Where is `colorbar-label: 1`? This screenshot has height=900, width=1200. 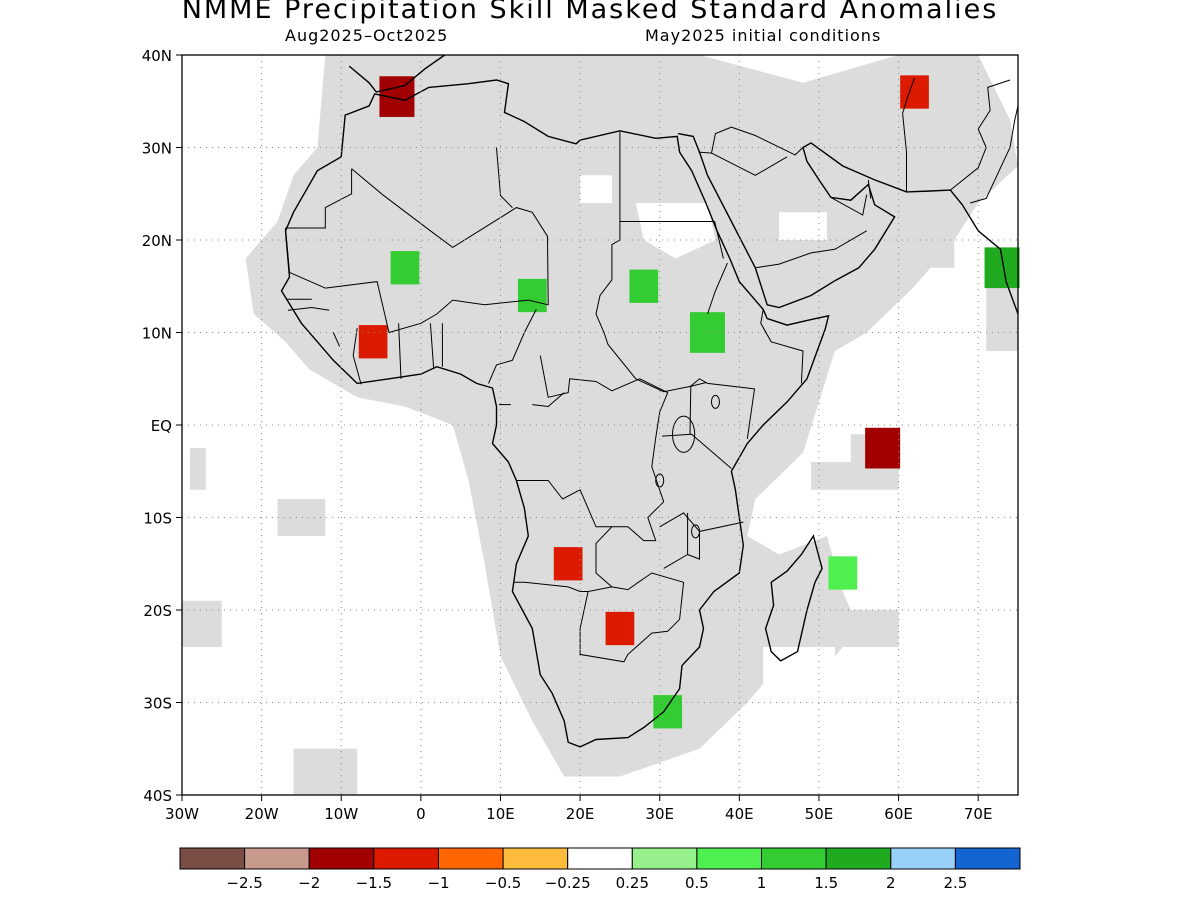
colorbar-label: 1 is located at coordinates (762, 883).